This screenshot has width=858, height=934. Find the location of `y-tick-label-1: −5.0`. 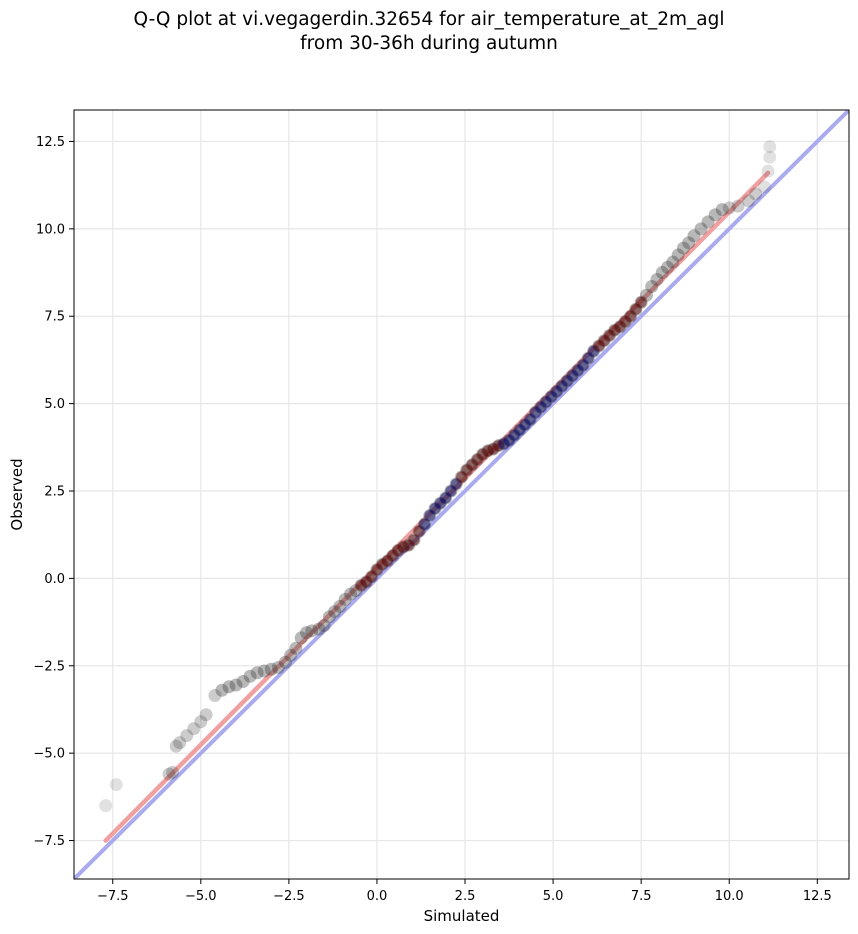

y-tick-label-1: −5.0 is located at coordinates (49, 754).